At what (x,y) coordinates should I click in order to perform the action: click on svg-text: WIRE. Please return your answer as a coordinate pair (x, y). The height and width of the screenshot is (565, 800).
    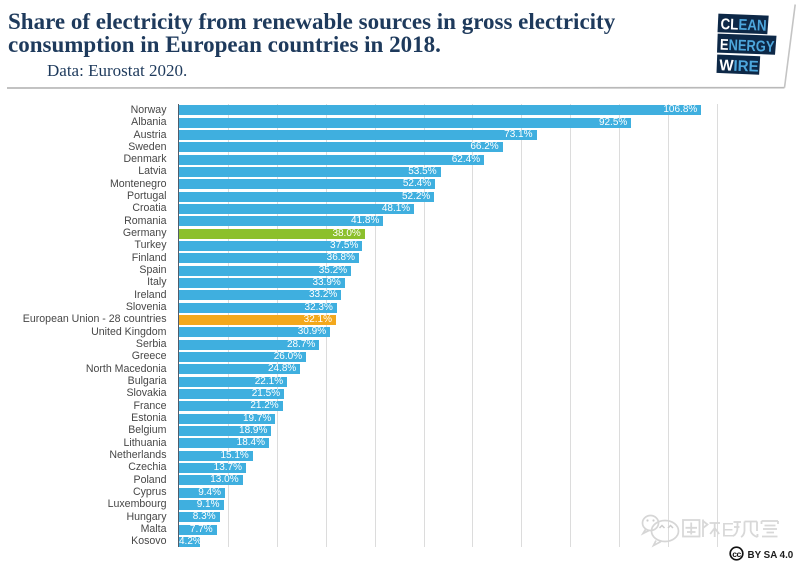
    Looking at the image, I should click on (739, 66).